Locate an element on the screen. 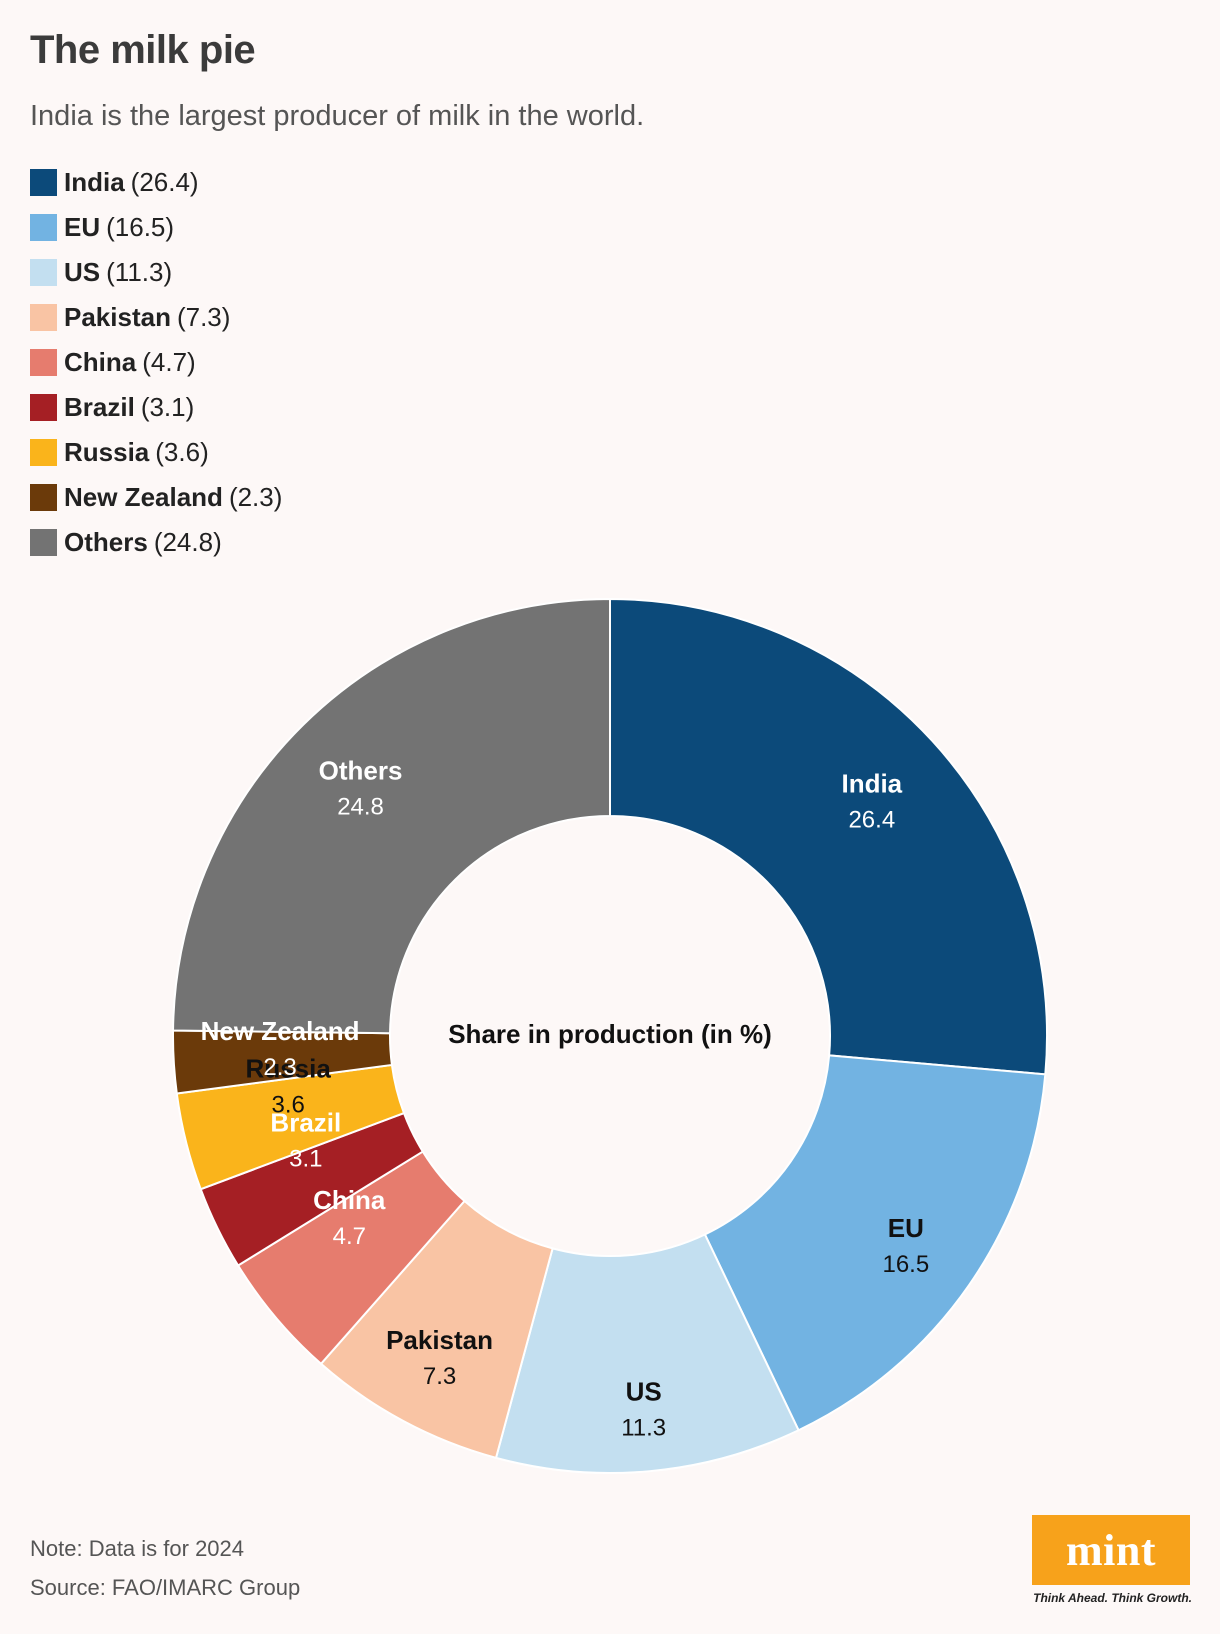 The image size is (1220, 1634). slice-label-brazil: Brazil is located at coordinates (305, 1122).